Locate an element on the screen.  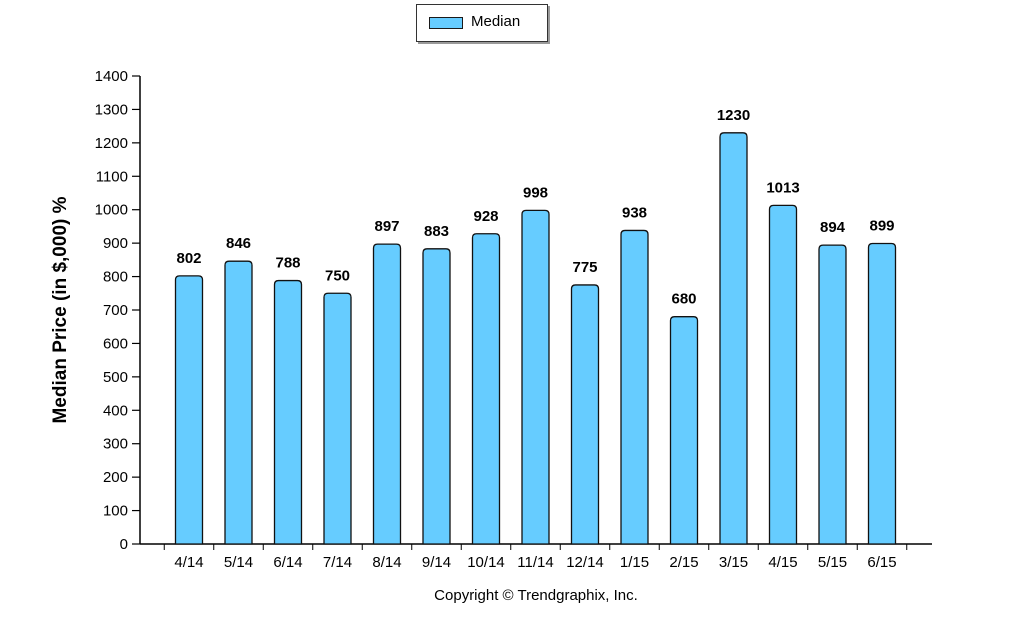
x-tick-label: 9/14 is located at coordinates (436, 562).